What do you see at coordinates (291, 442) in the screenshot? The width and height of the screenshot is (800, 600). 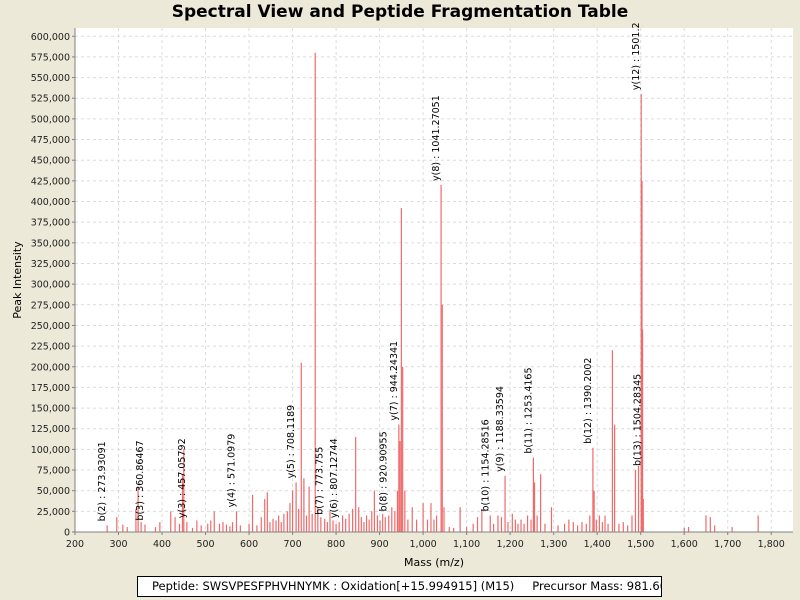 I see `peak-annotation: y(5) : 708.1189` at bounding box center [291, 442].